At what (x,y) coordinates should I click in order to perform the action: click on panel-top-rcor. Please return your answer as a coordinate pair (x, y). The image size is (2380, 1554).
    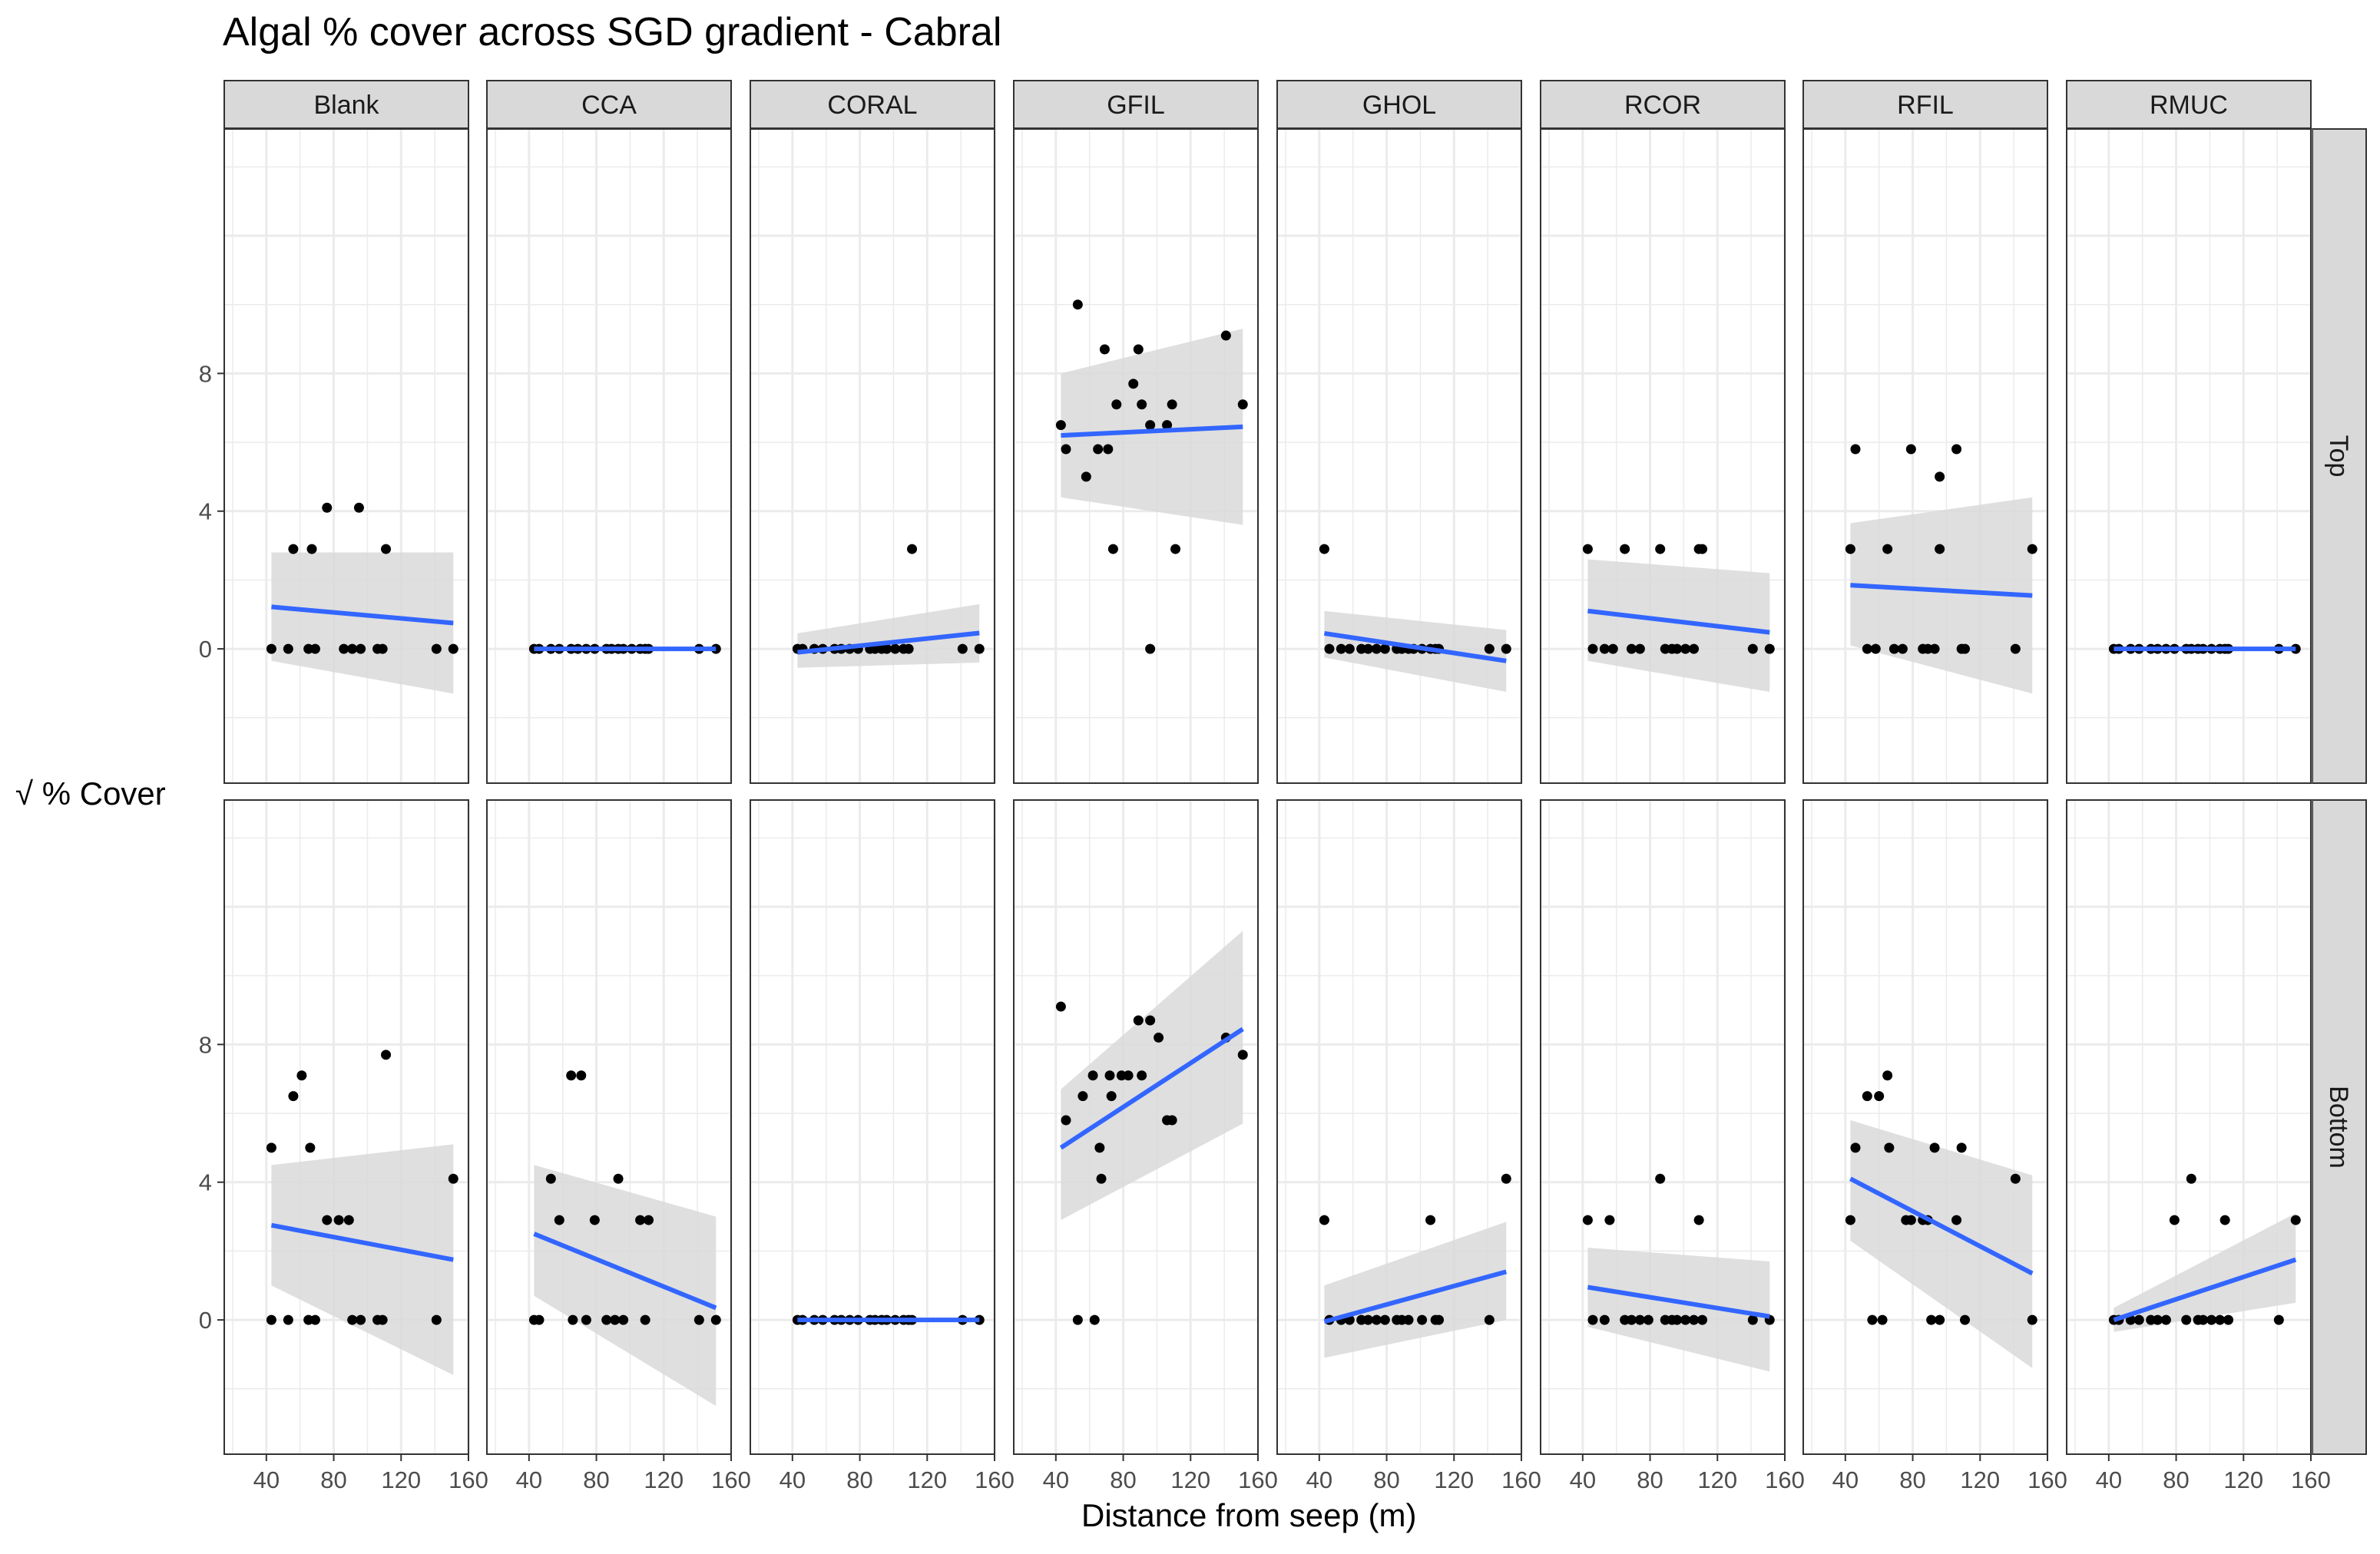
    Looking at the image, I should click on (1663, 456).